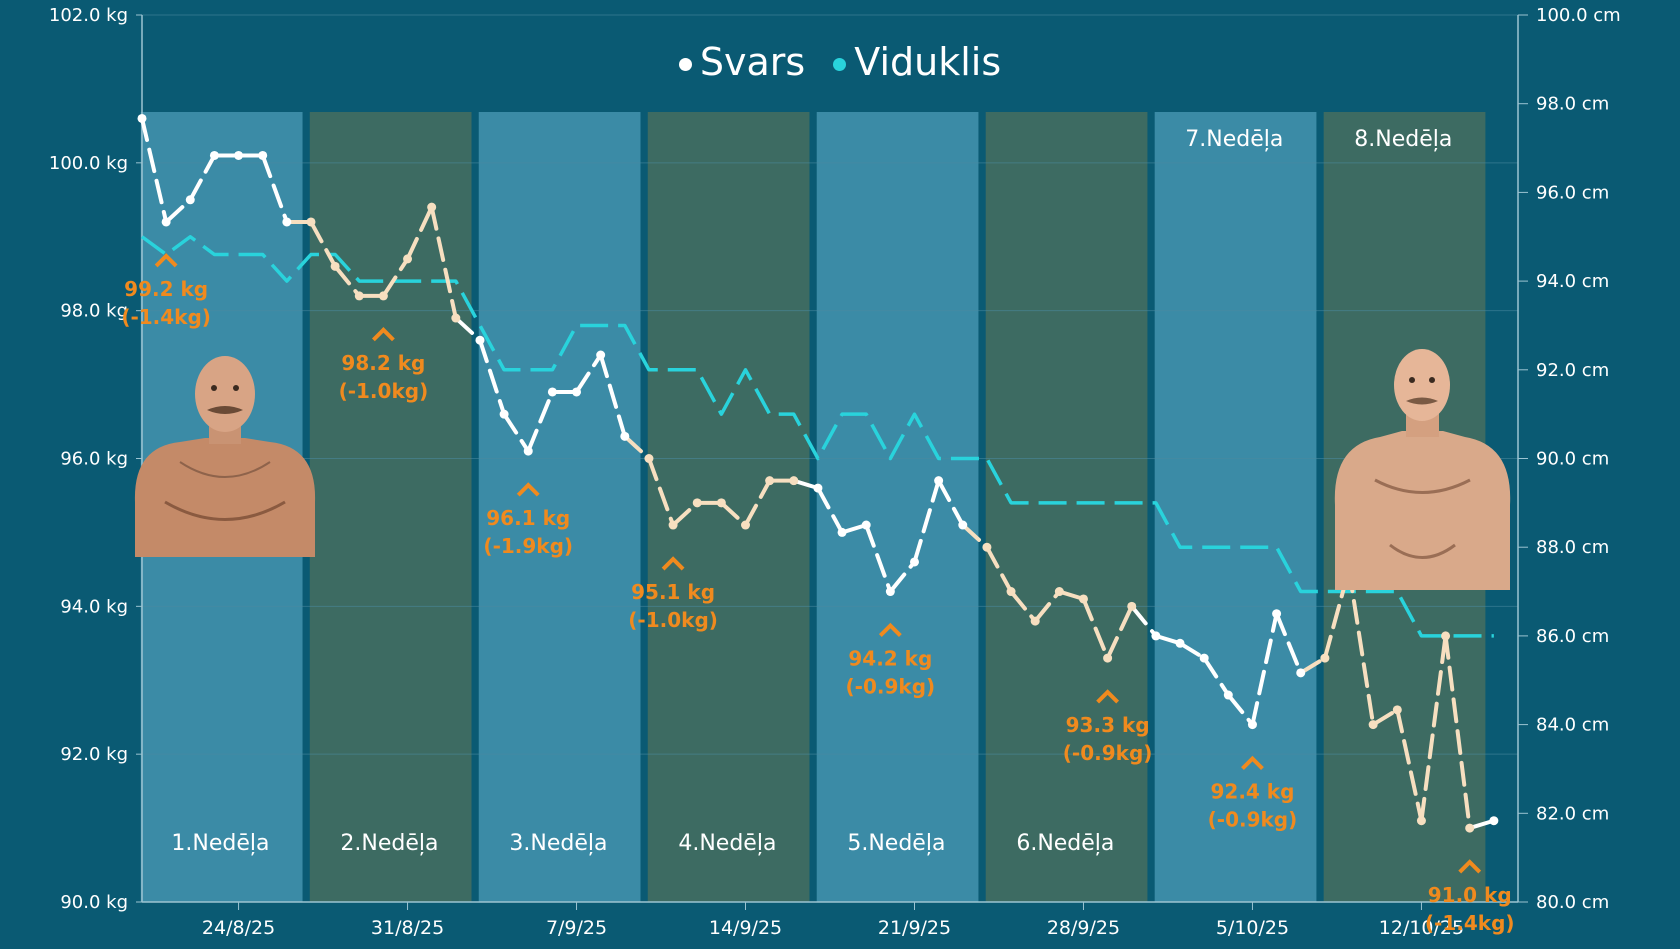 The width and height of the screenshot is (1680, 949). Describe the element at coordinates (1572, 192) in the screenshot. I see `y-tick-label-right: 96.0 cm` at that location.